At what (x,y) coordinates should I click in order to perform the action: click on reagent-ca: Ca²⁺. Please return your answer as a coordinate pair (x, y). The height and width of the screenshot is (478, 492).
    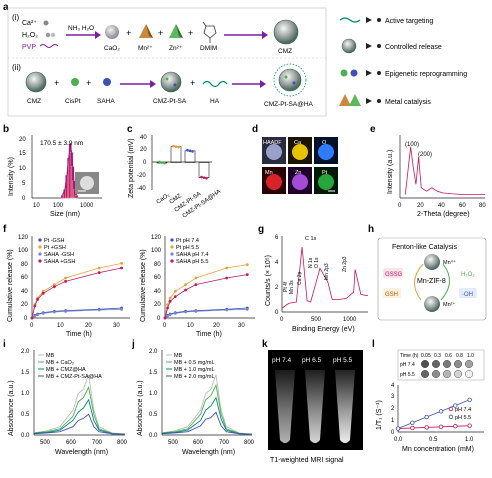
    Looking at the image, I should click on (29, 23).